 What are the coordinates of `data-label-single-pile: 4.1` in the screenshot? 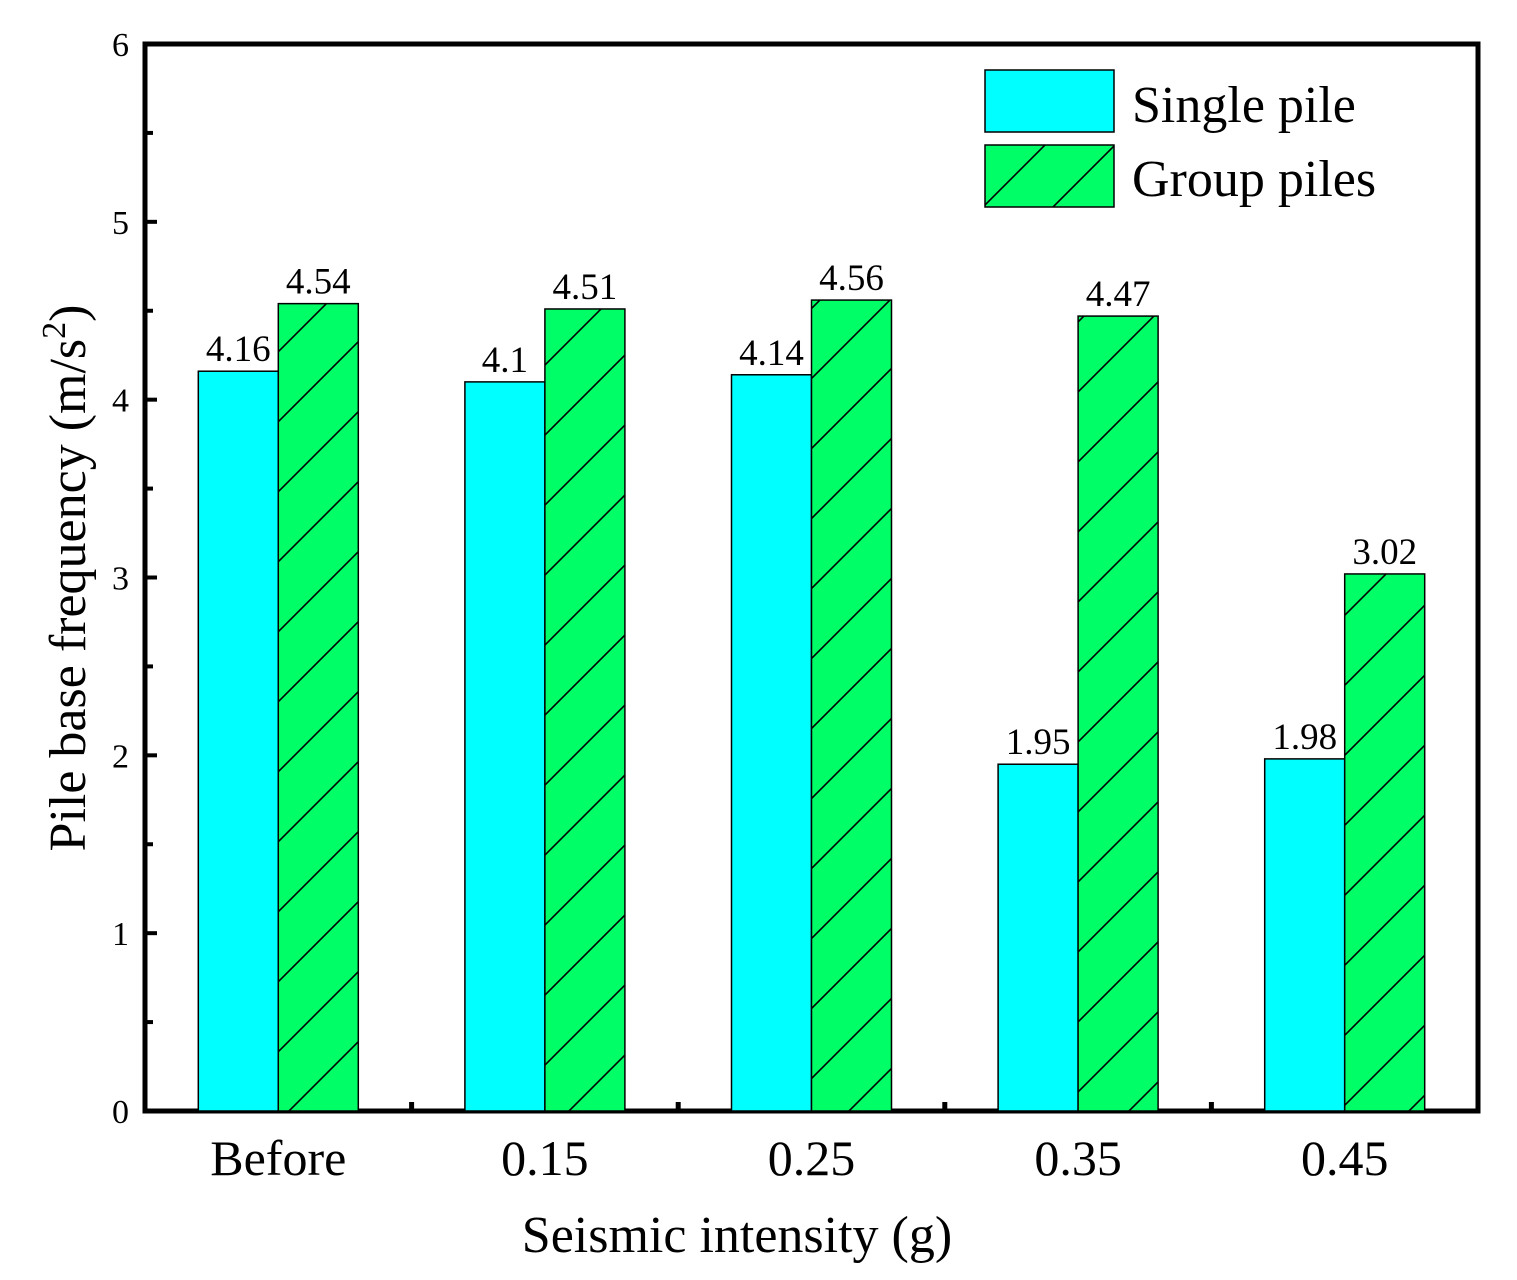 It's located at (505, 360).